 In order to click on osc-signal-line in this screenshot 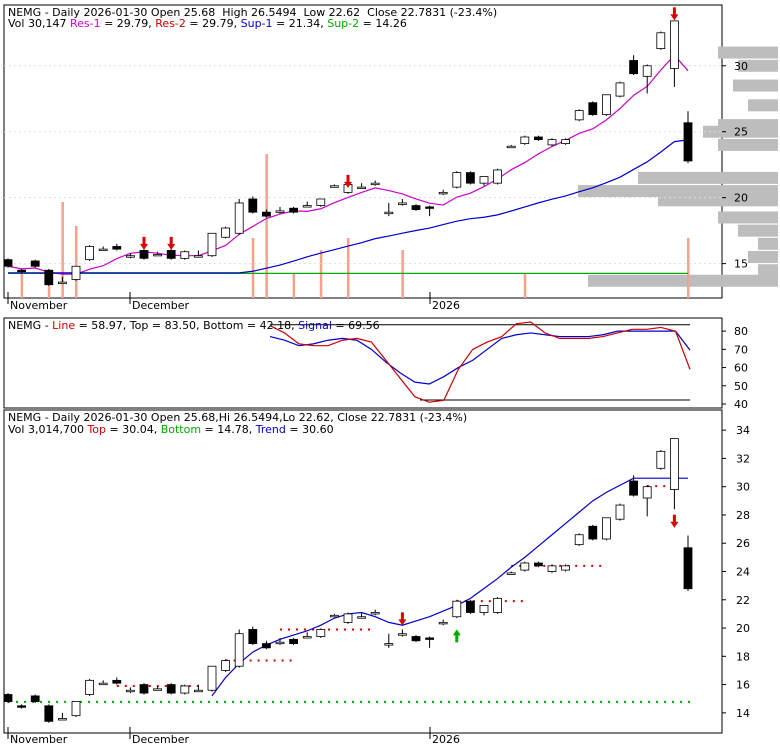, I will do `click(480, 357)`.